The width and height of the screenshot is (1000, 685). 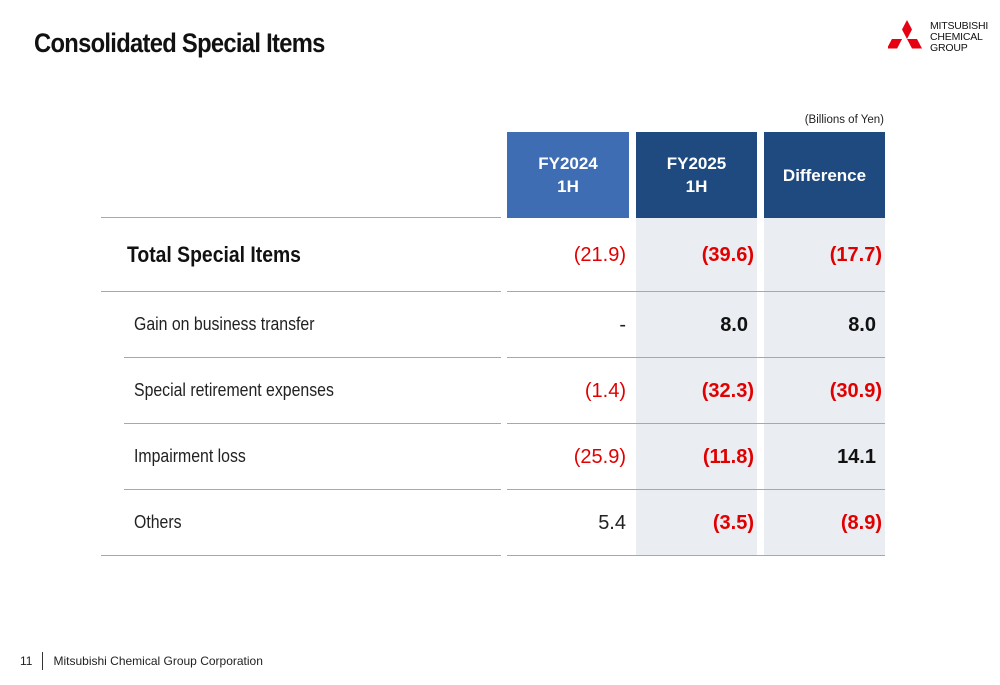 What do you see at coordinates (26, 661) in the screenshot?
I see `page-number: 11` at bounding box center [26, 661].